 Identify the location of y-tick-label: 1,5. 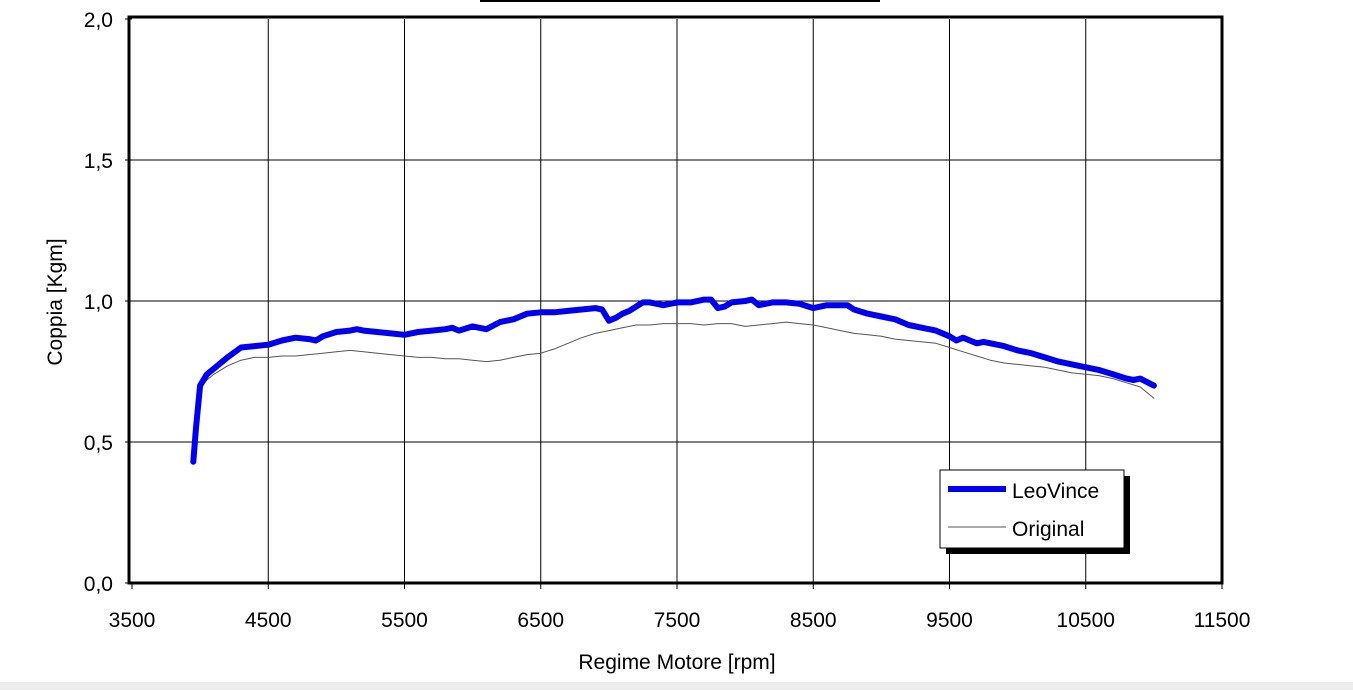
(98, 161).